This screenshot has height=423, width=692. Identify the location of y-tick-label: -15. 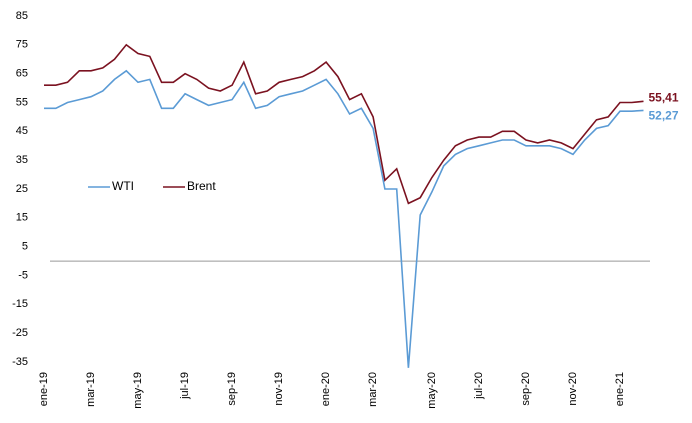
(20, 304).